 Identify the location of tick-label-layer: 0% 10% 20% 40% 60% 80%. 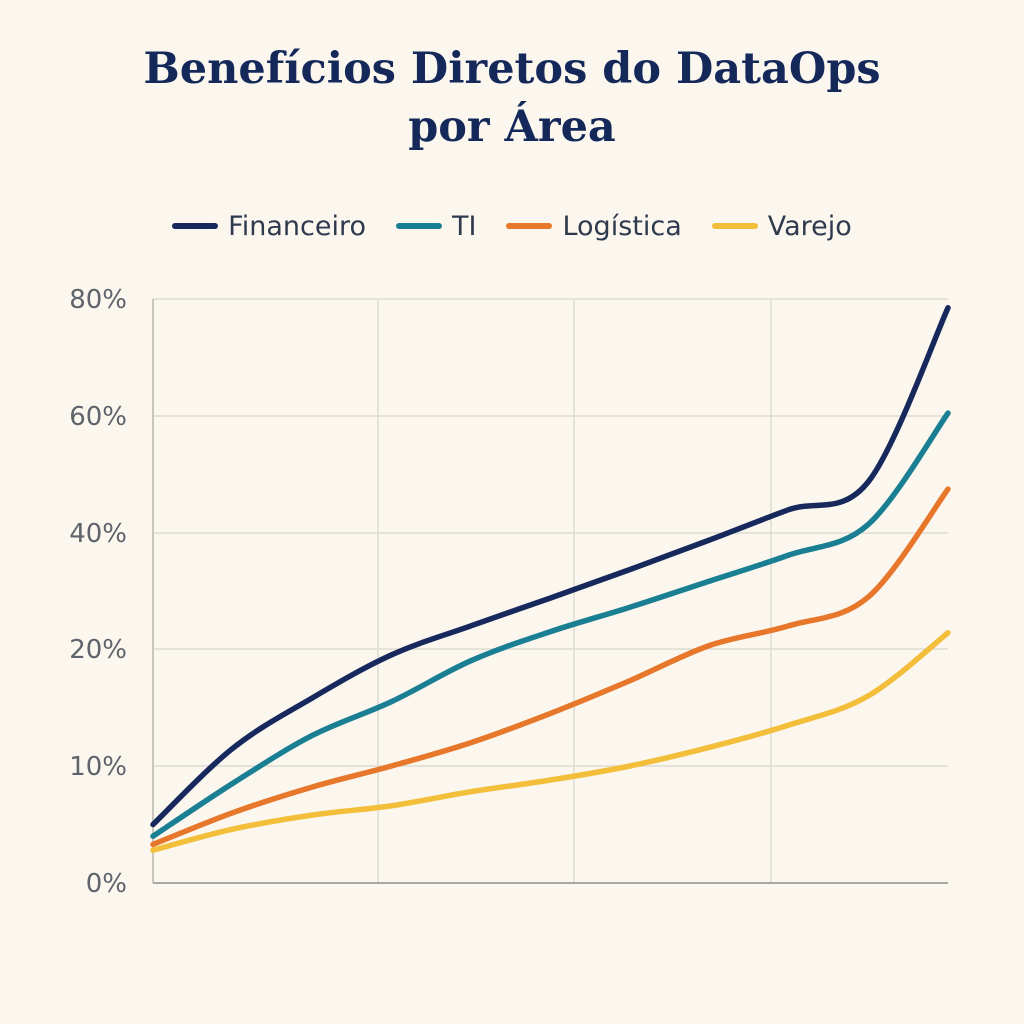
(98, 592).